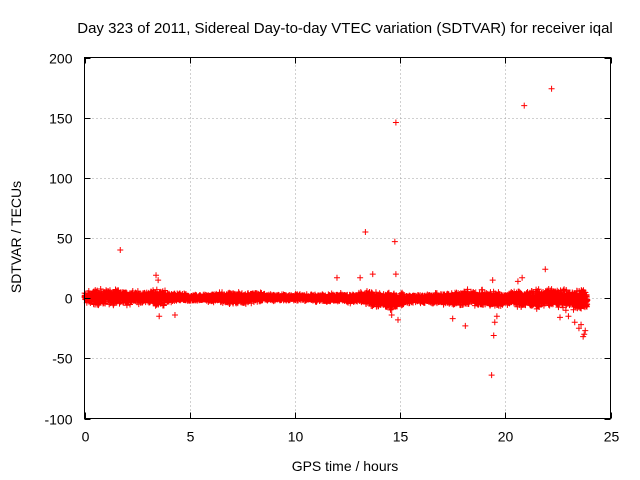  I want to click on x-tick-label: 10, so click(296, 437).